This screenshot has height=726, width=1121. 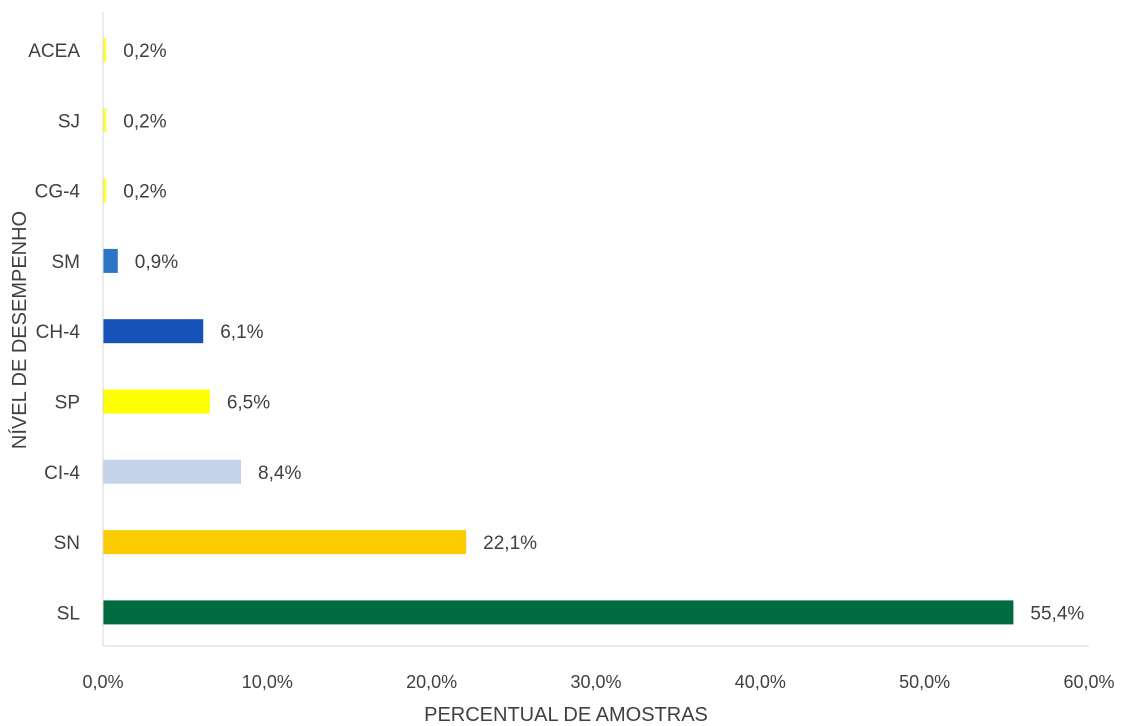 What do you see at coordinates (67, 543) in the screenshot?
I see `category-label-sn: SN` at bounding box center [67, 543].